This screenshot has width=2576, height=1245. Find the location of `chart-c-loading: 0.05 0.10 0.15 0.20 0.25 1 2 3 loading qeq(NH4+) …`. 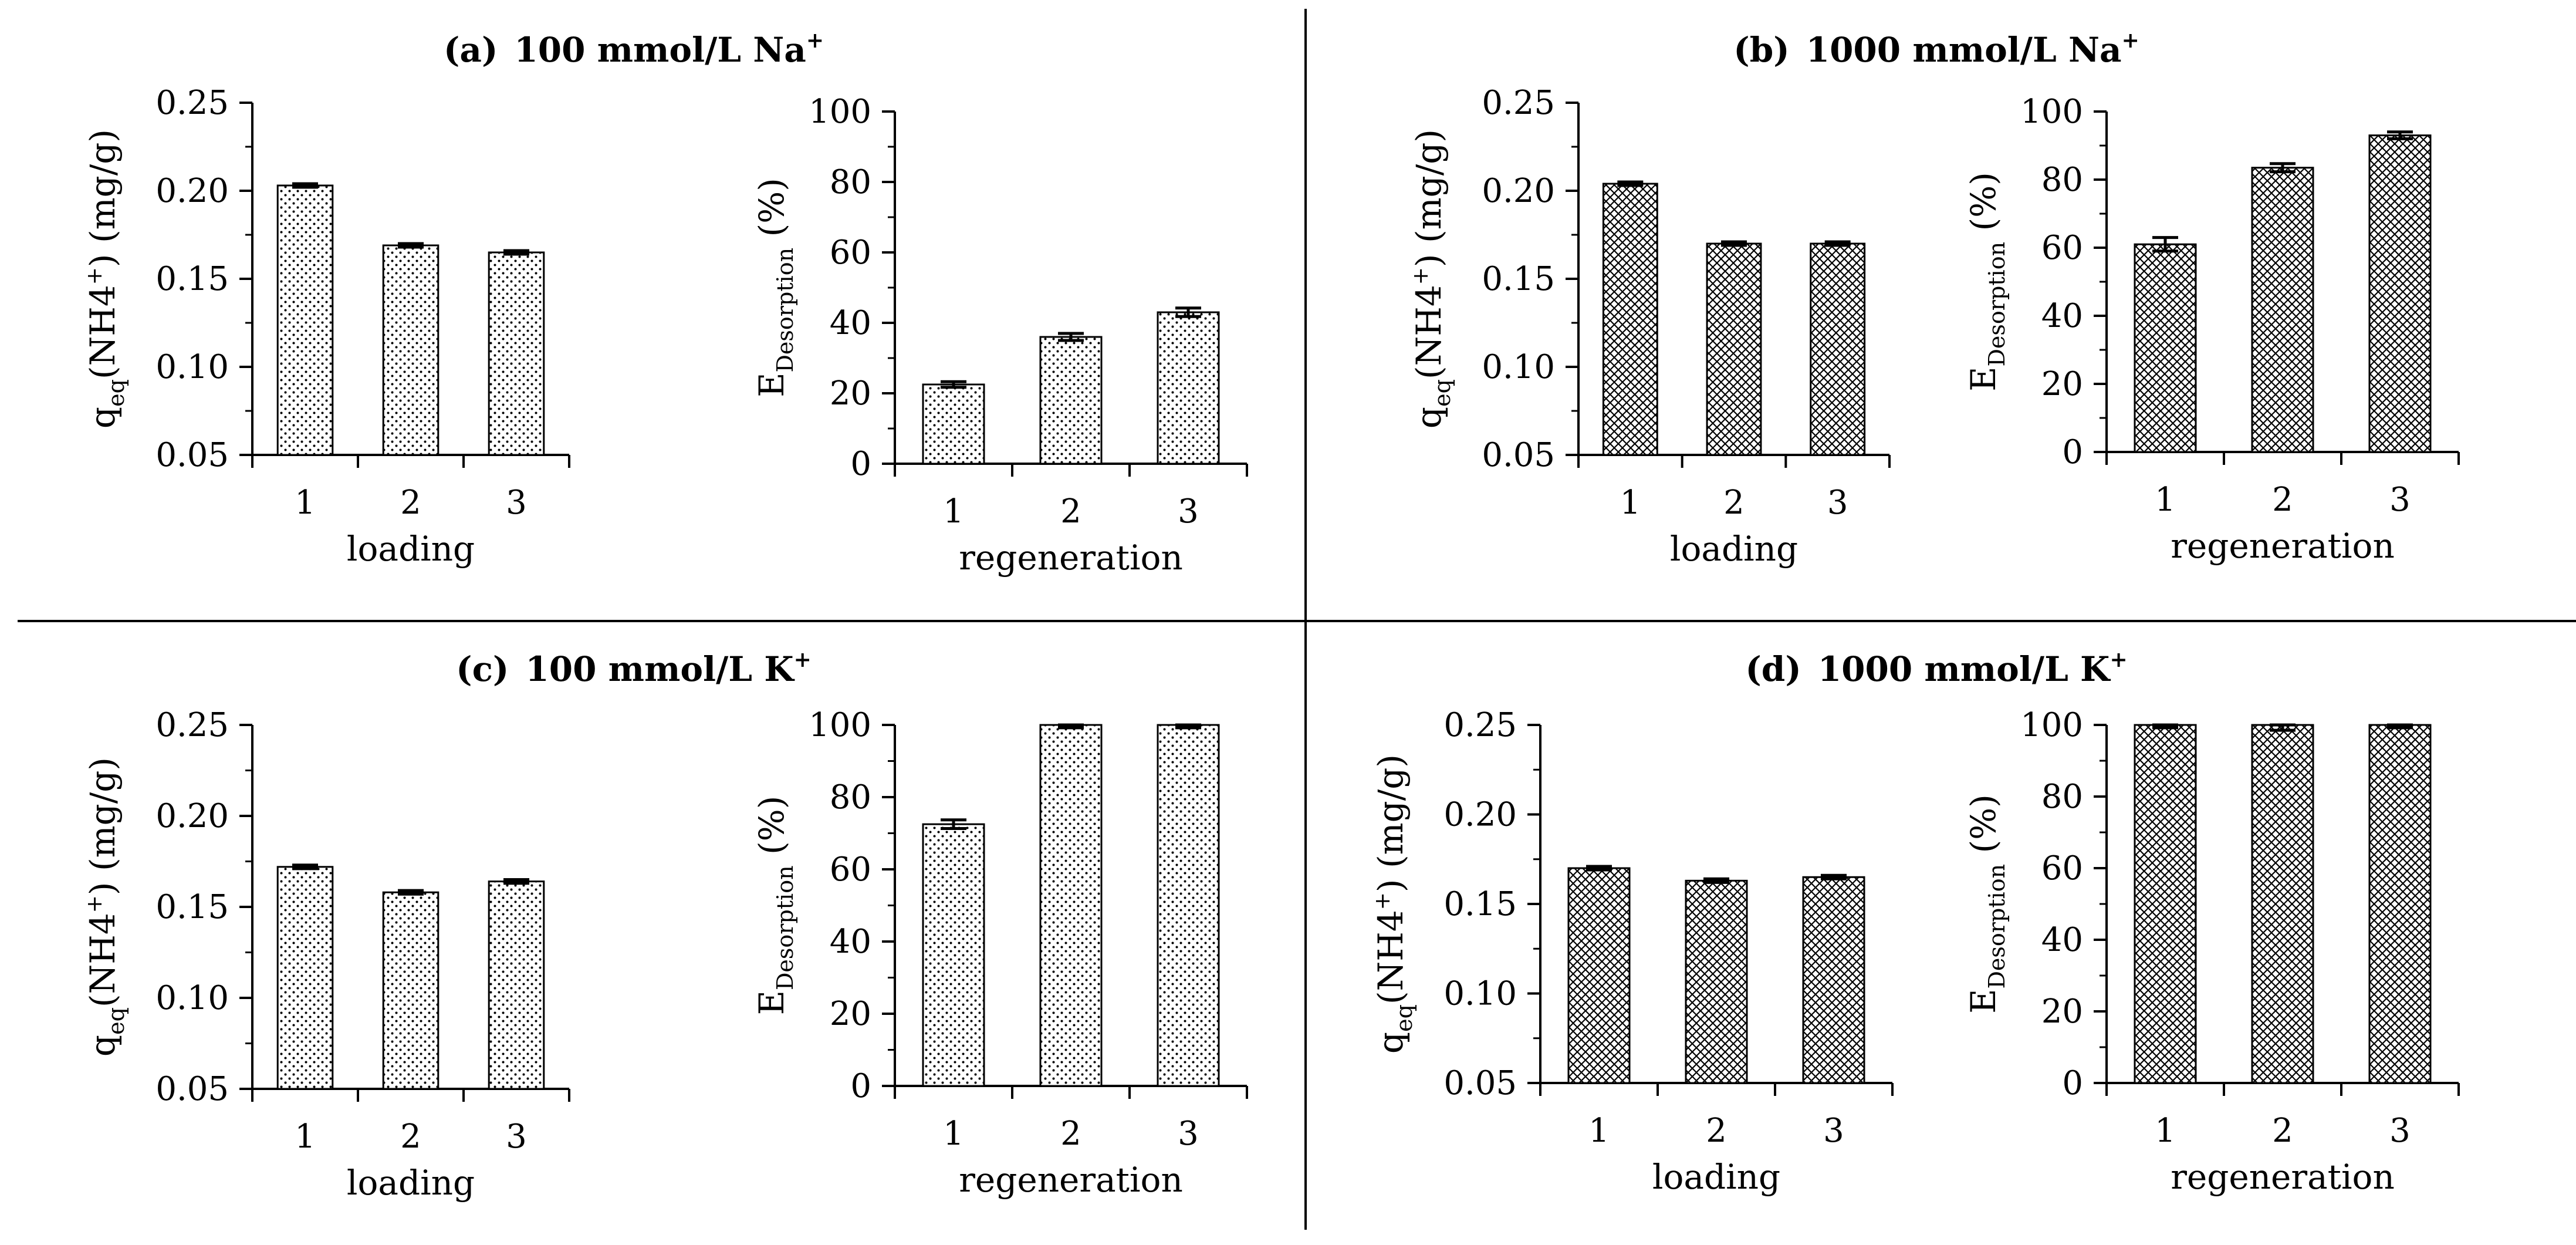

chart-c-loading: 0.05 0.10 0.15 0.20 0.25 1 2 3 loading qeq(NH4+) … is located at coordinates (326, 954).